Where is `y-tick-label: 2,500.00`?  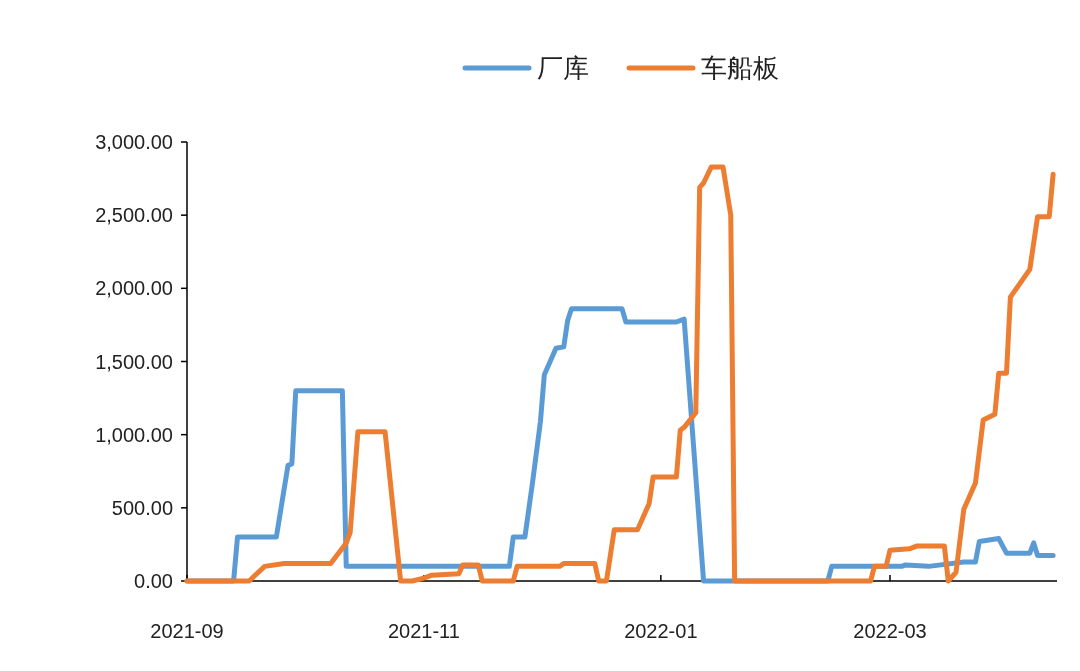
y-tick-label: 2,500.00 is located at coordinates (134, 215).